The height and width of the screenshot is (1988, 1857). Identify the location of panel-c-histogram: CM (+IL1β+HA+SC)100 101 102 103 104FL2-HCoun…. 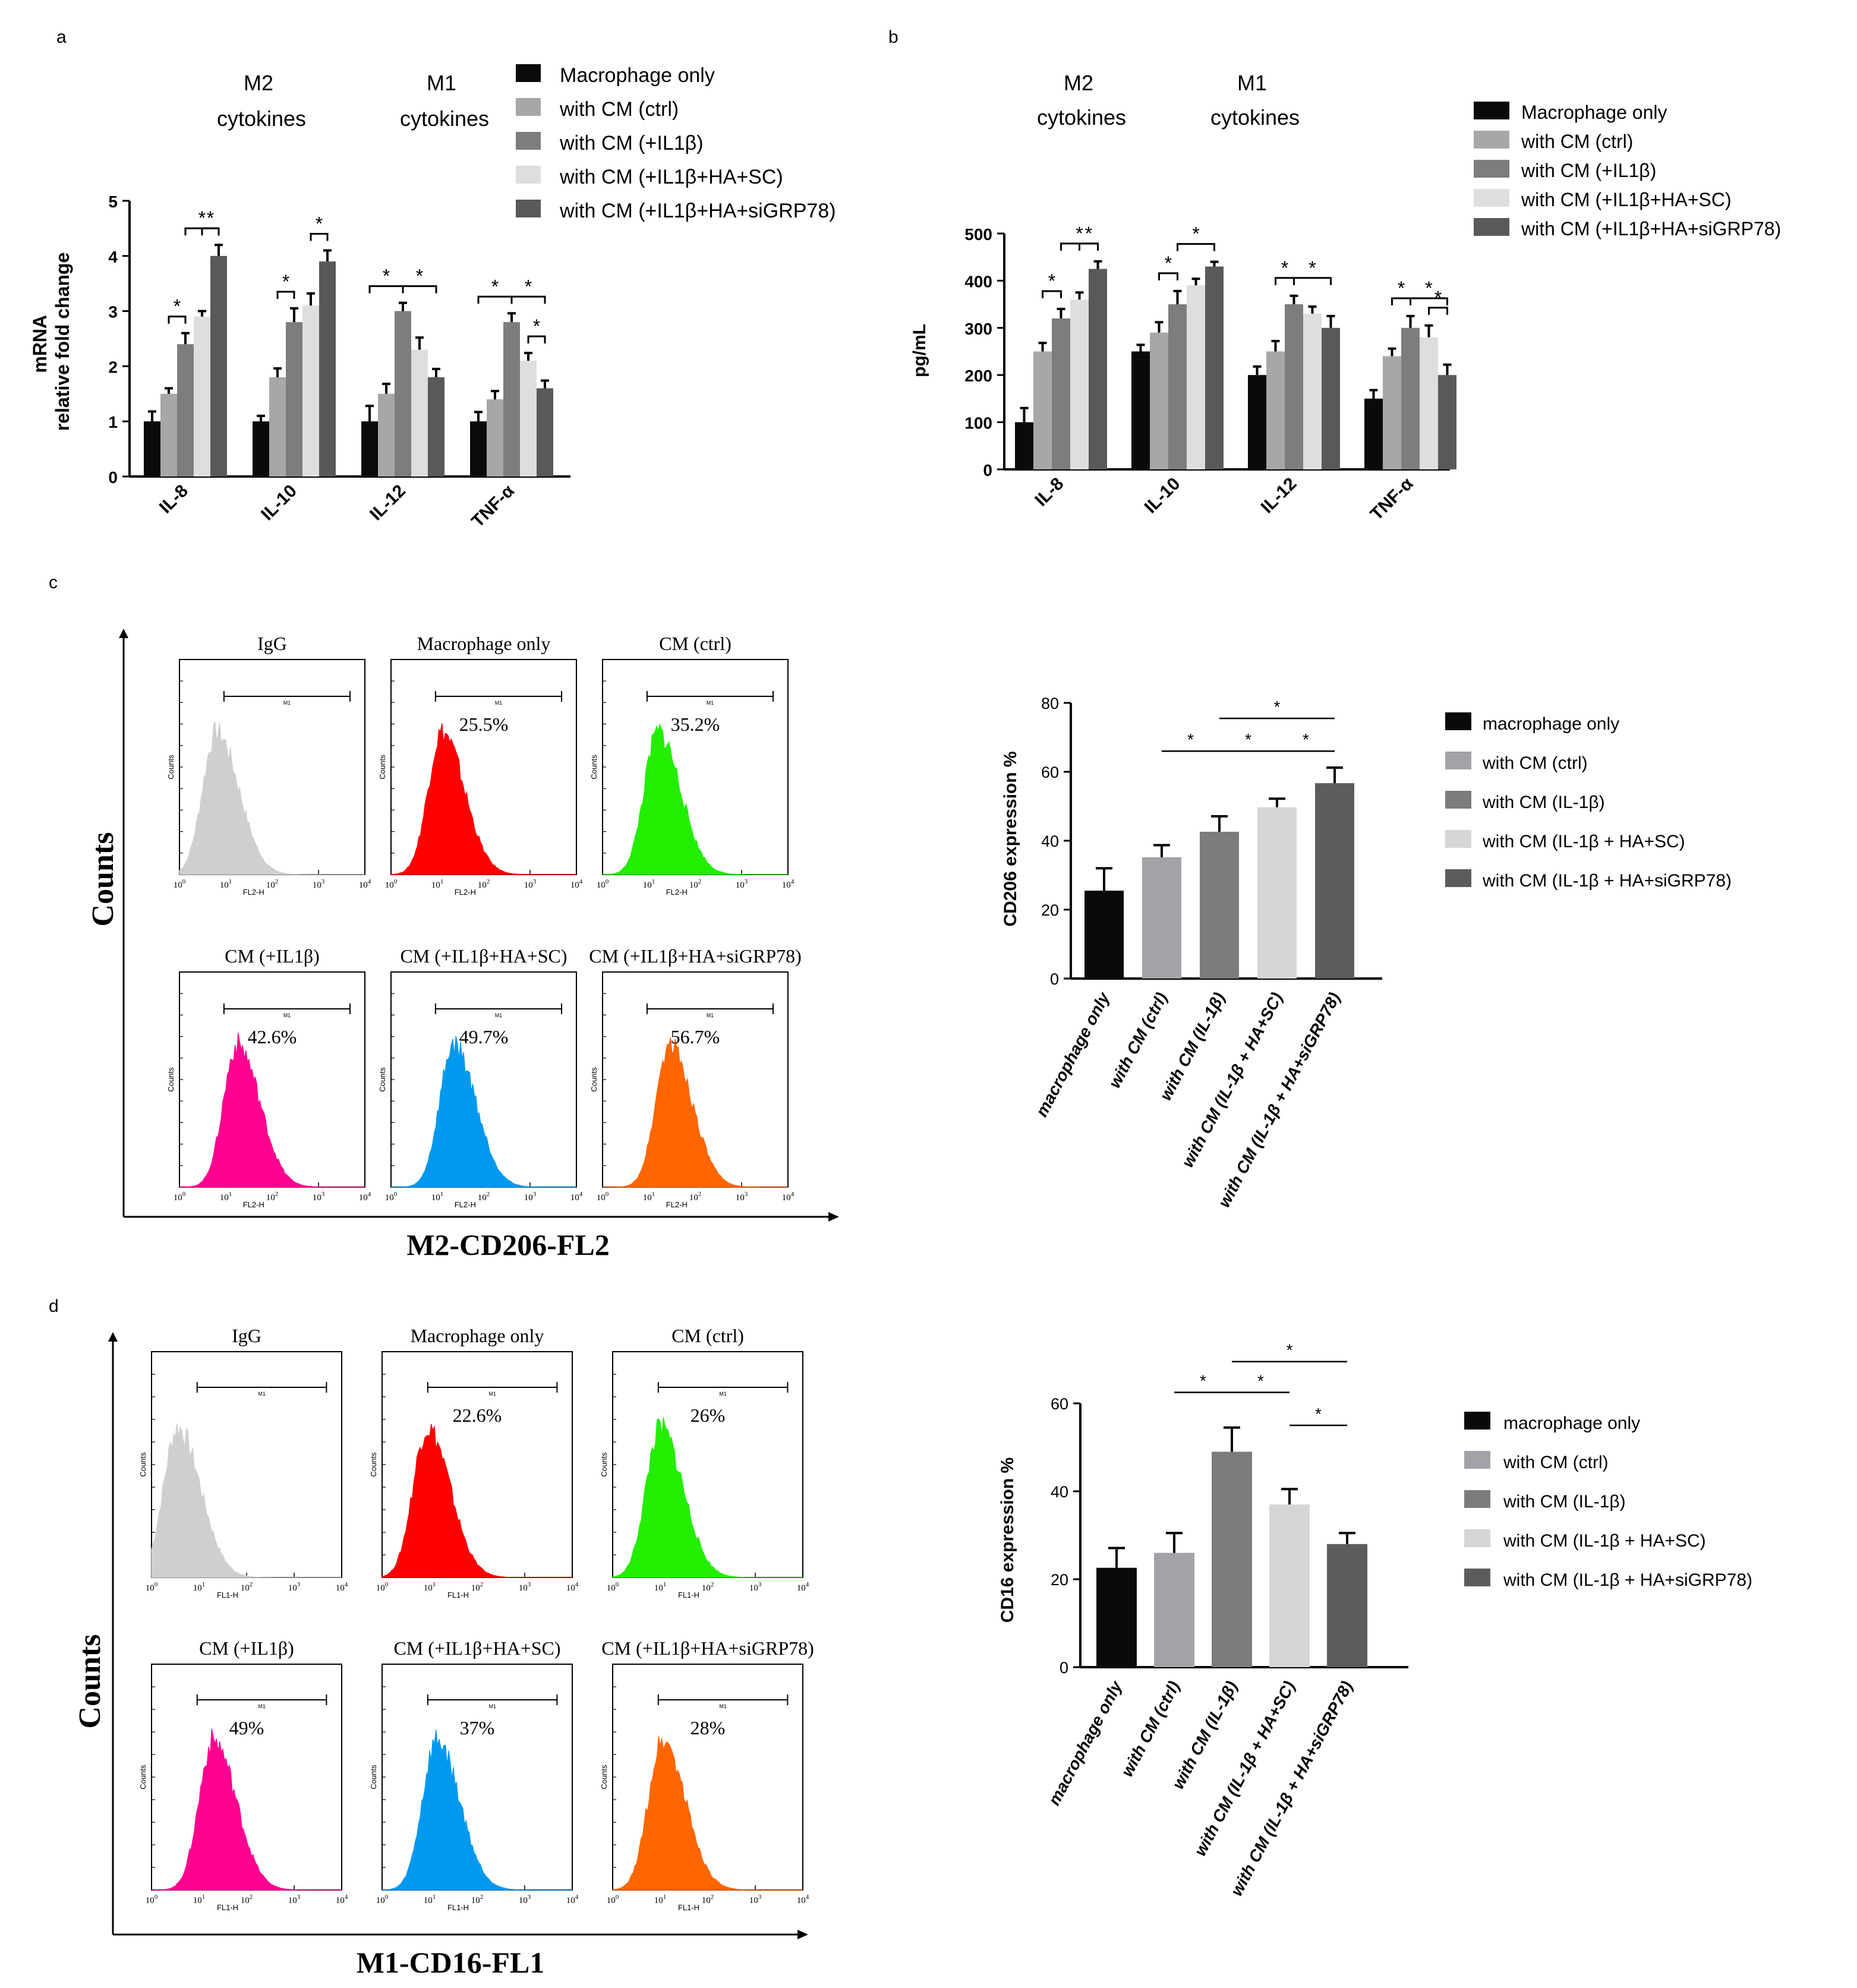
(480, 1077).